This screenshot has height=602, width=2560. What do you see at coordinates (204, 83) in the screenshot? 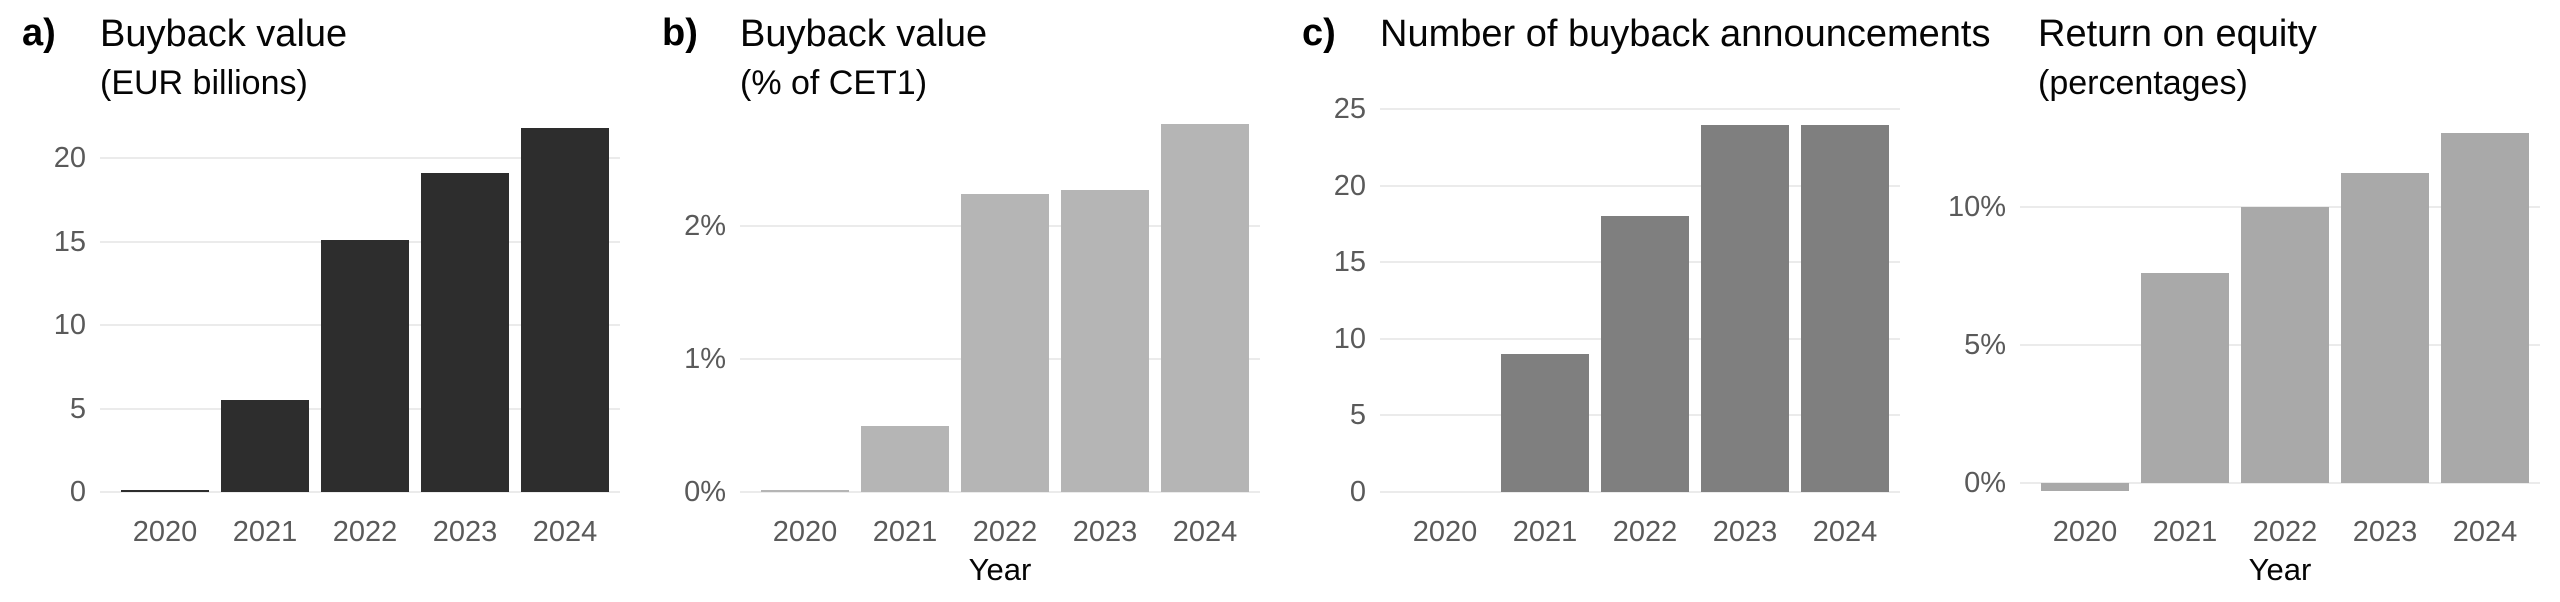
I see `chart-subtitle: (EUR billions)` at bounding box center [204, 83].